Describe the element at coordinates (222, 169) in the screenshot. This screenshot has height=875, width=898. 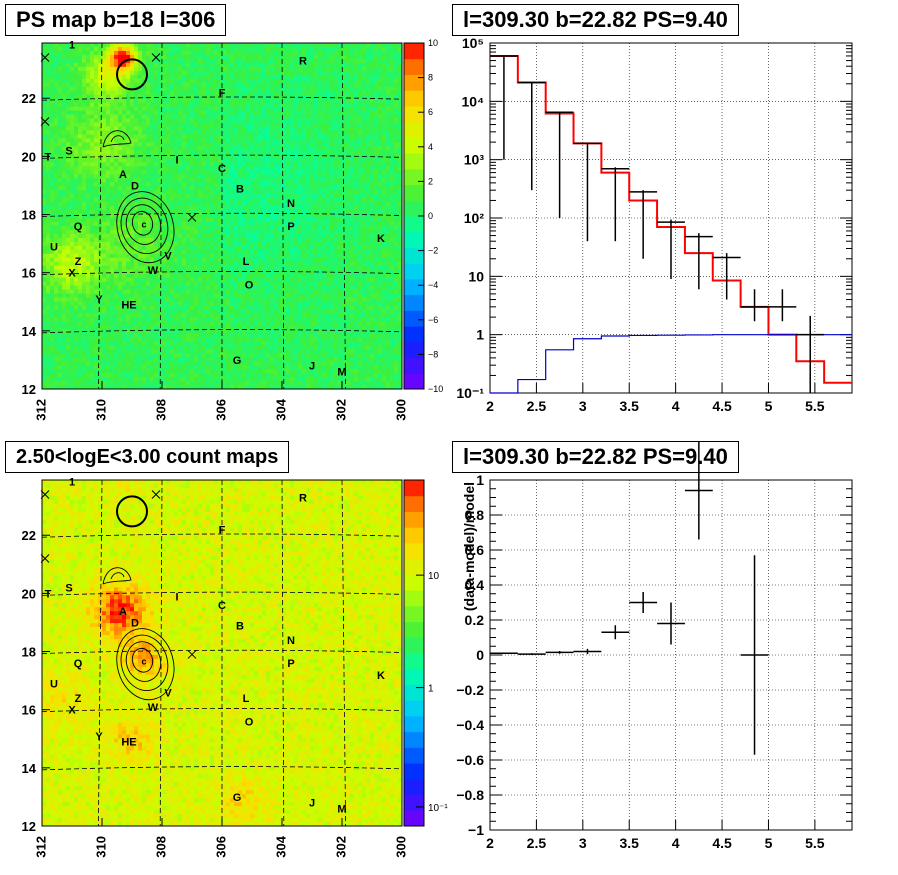
I see `source-label: C` at that location.